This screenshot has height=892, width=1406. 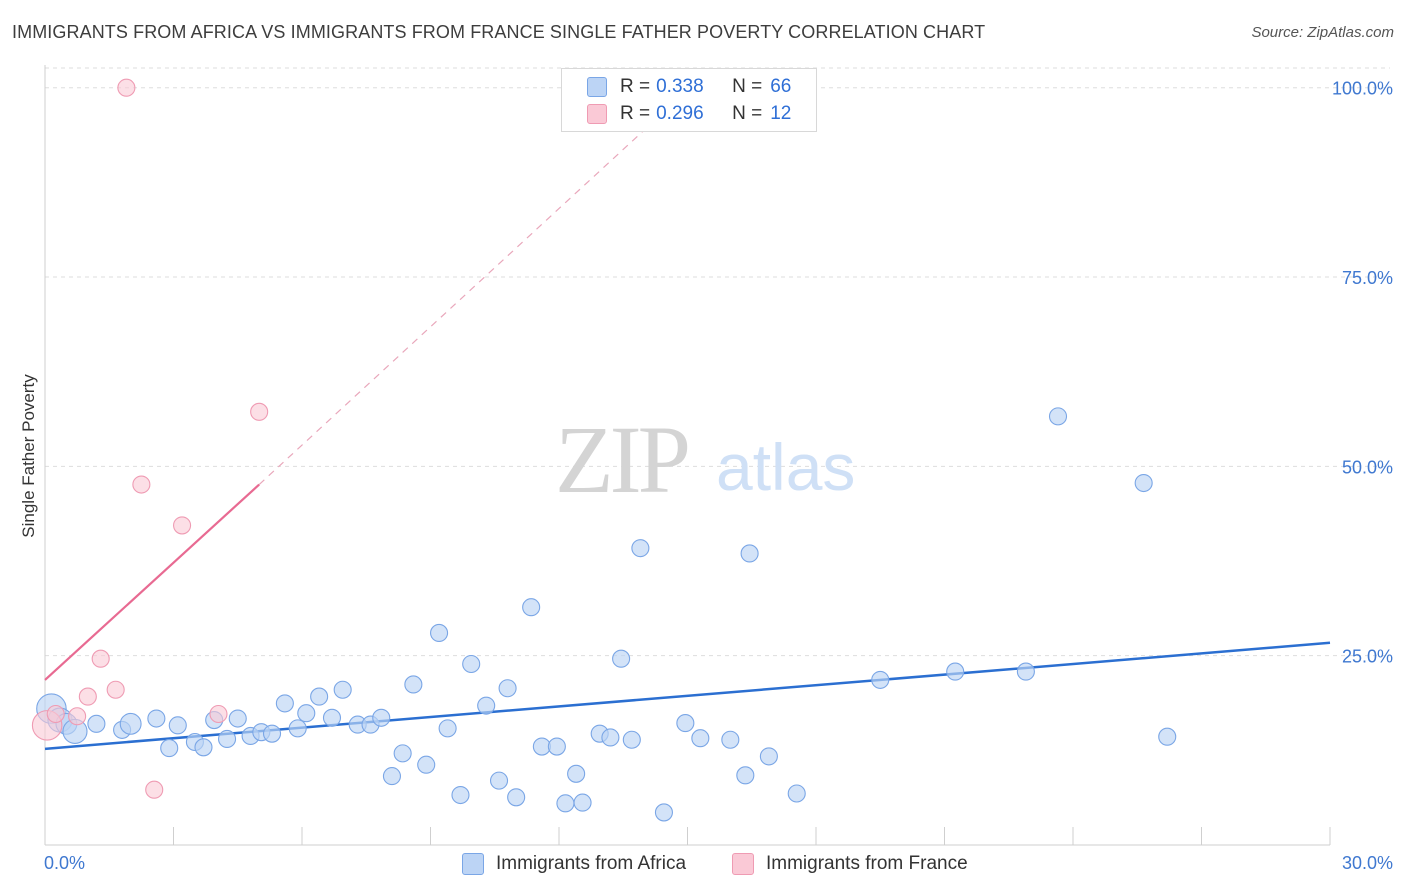 I want to click on france-legend-swatch, so click(x=743, y=864).